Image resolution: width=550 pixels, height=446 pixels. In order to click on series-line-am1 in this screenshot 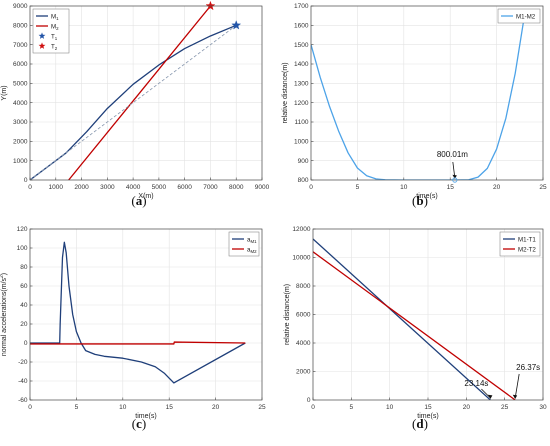, I will do `click(138, 312)`.